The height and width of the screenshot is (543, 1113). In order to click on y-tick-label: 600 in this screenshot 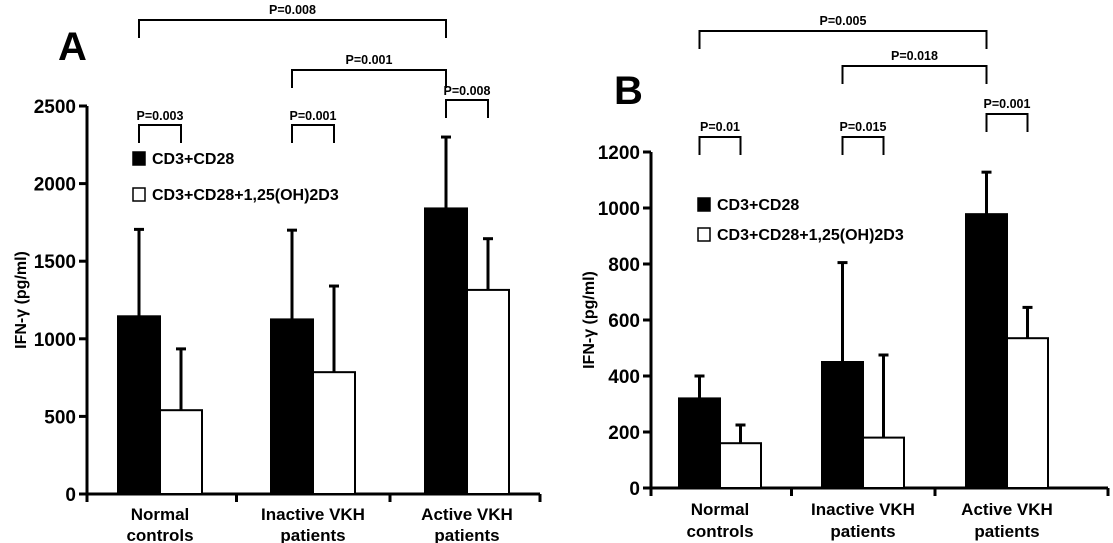, I will do `click(624, 321)`.